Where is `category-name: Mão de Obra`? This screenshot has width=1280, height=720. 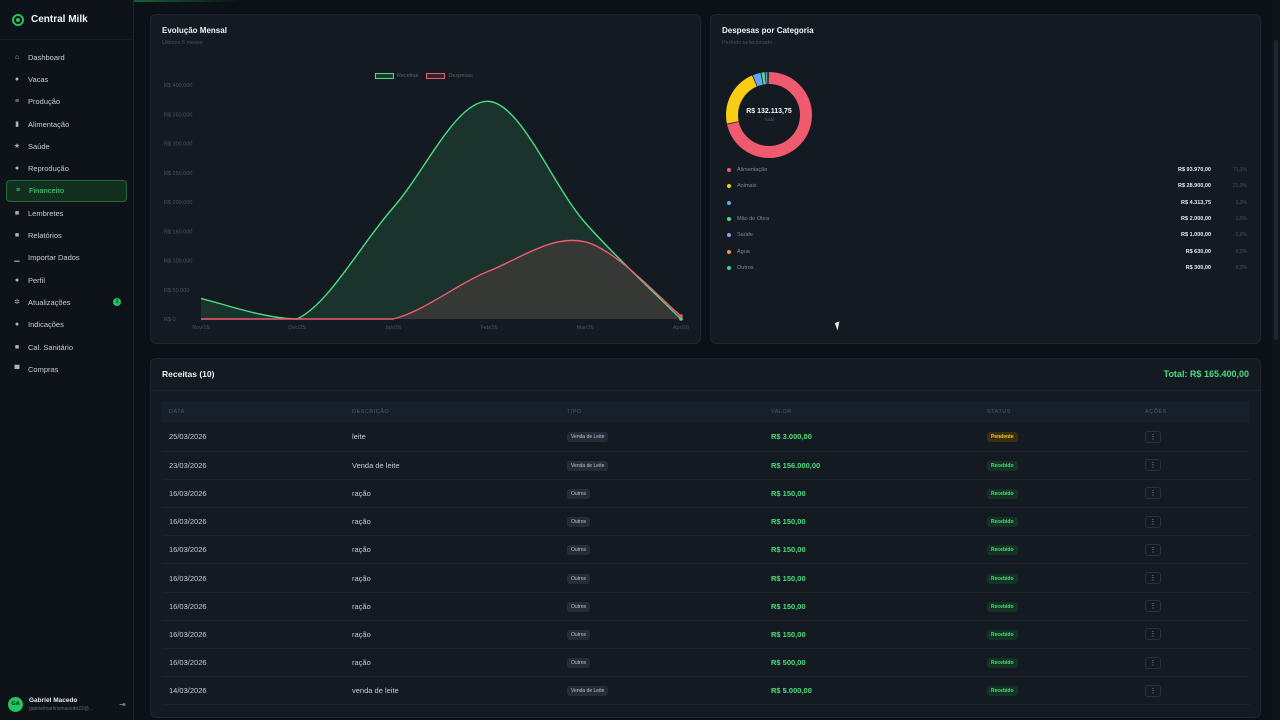 category-name: Mão de Obra is located at coordinates (753, 219).